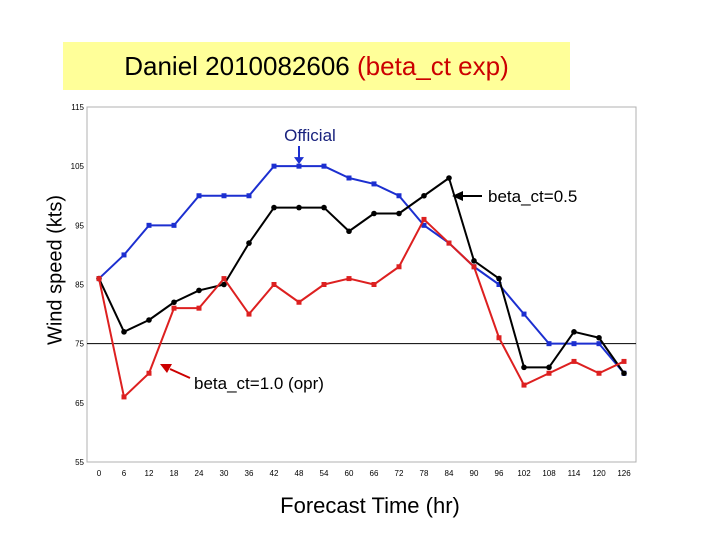  Describe the element at coordinates (474, 473) in the screenshot. I see `x-tick-label: 90` at that location.